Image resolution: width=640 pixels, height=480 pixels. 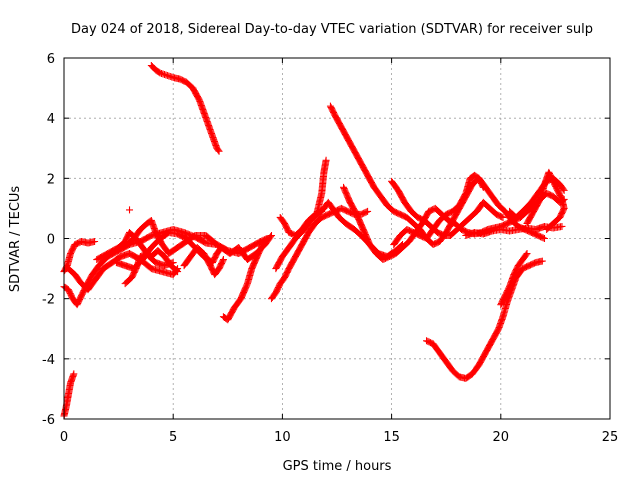 What do you see at coordinates (48, 360) in the screenshot?
I see `y-tick-label: -4` at bounding box center [48, 360].